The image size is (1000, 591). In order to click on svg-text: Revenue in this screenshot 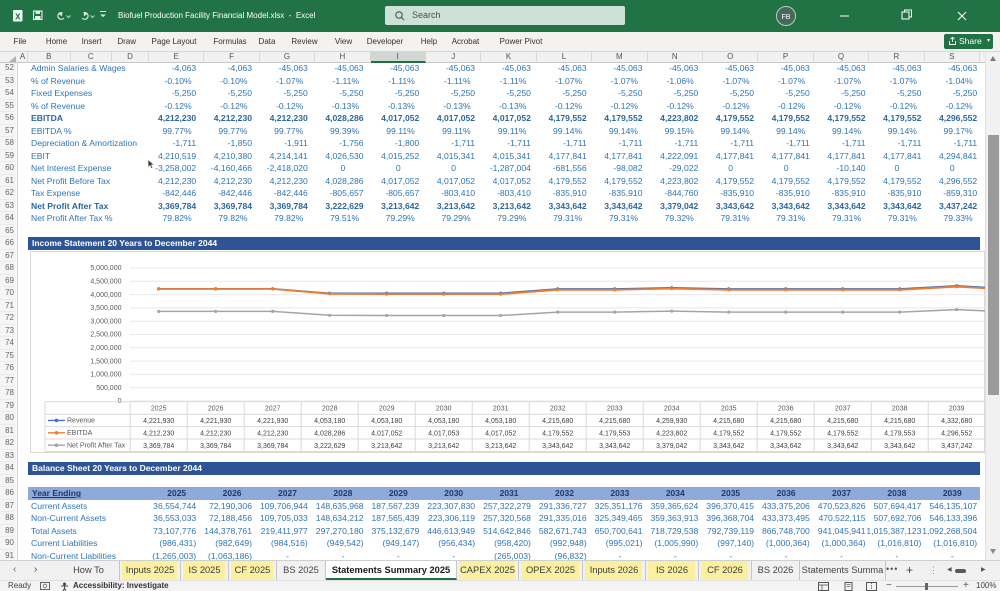, I will do `click(81, 421)`.